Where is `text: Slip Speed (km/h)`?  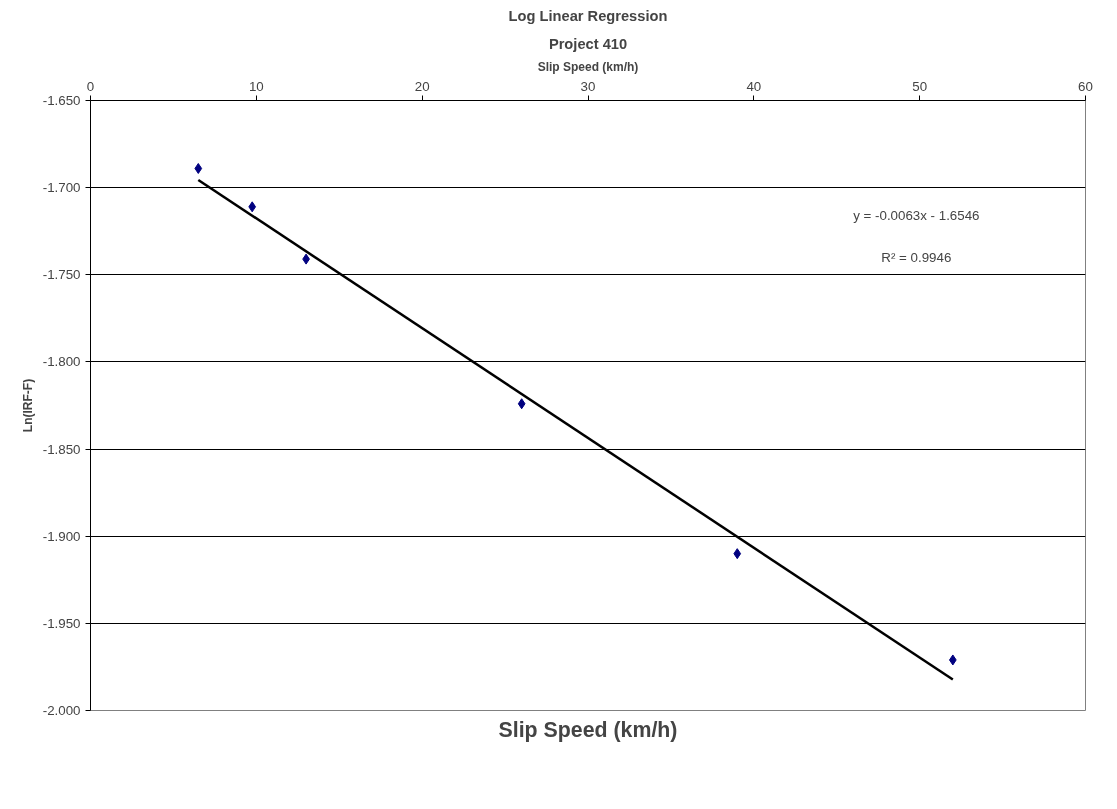
text: Slip Speed (km/h) is located at coordinates (588, 729).